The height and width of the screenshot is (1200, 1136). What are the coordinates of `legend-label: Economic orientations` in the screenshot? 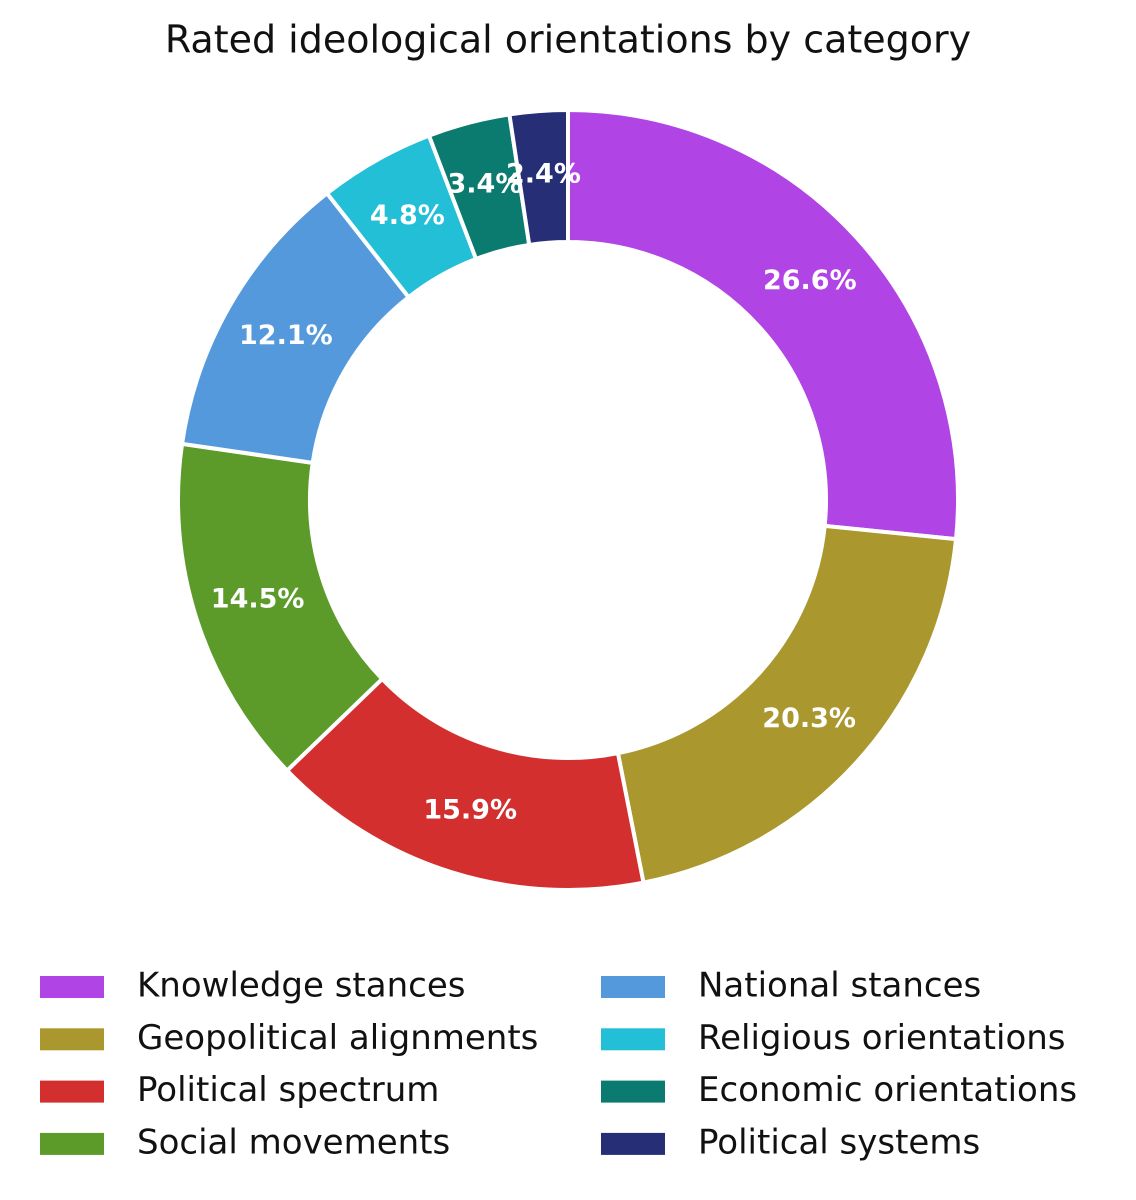 It's located at (887, 1090).